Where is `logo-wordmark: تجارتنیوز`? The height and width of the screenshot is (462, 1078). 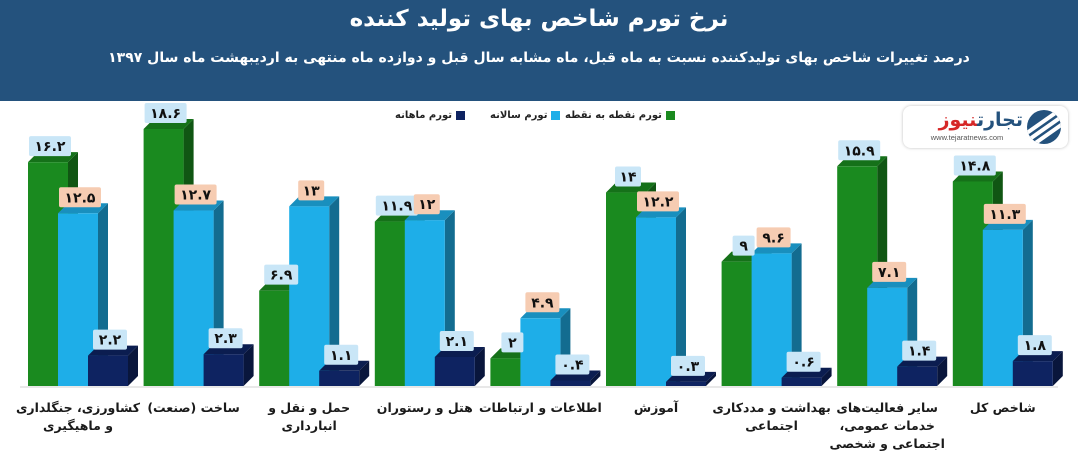 logo-wordmark: تجارتنیوز is located at coordinates (967, 120).